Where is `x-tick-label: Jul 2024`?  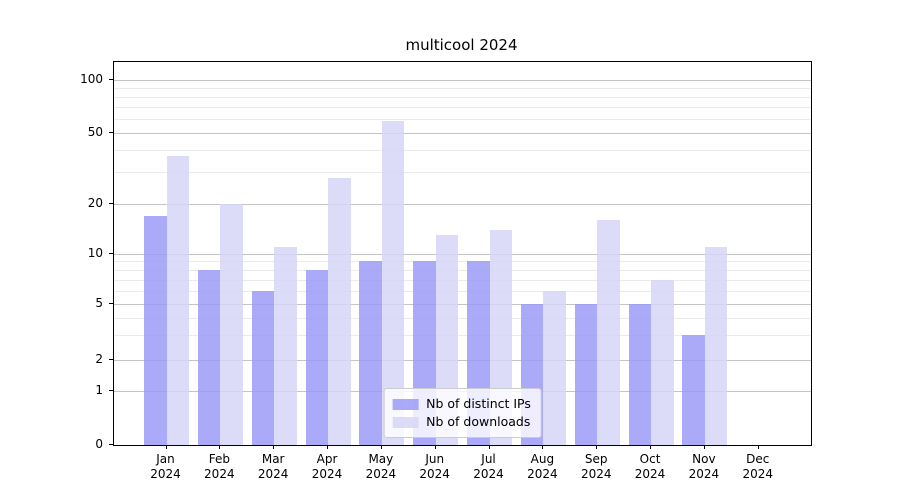
x-tick-label: Jul 2024 is located at coordinates (489, 467).